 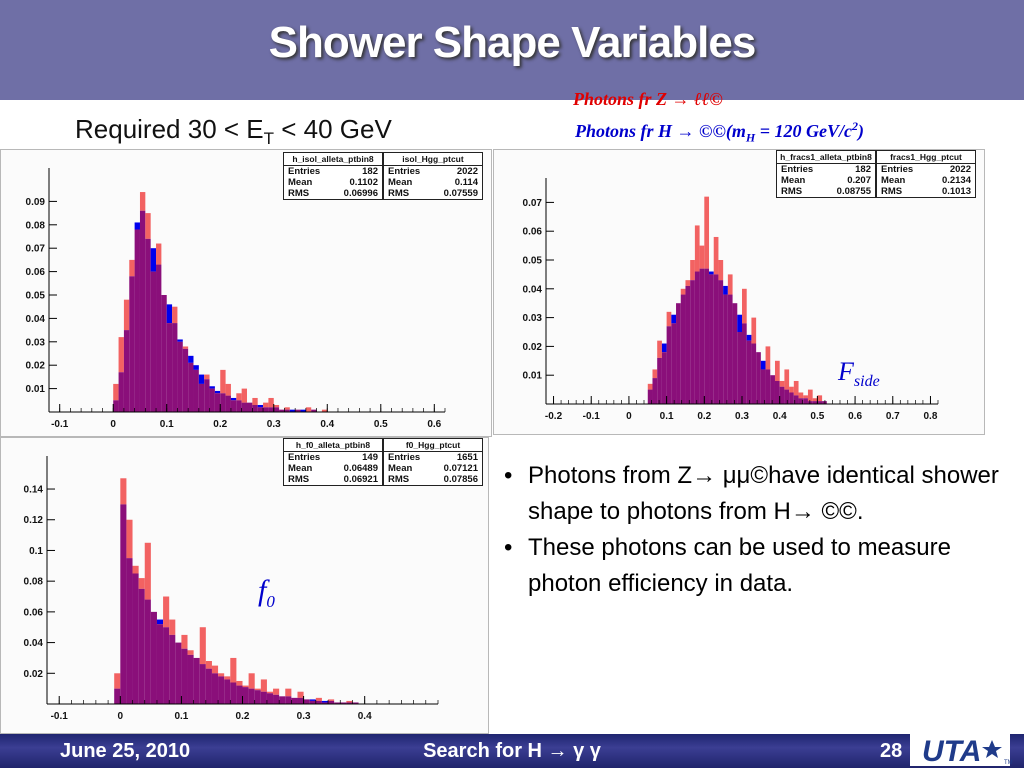 What do you see at coordinates (304, 171) in the screenshot?
I see `stats-label: Entries` at bounding box center [304, 171].